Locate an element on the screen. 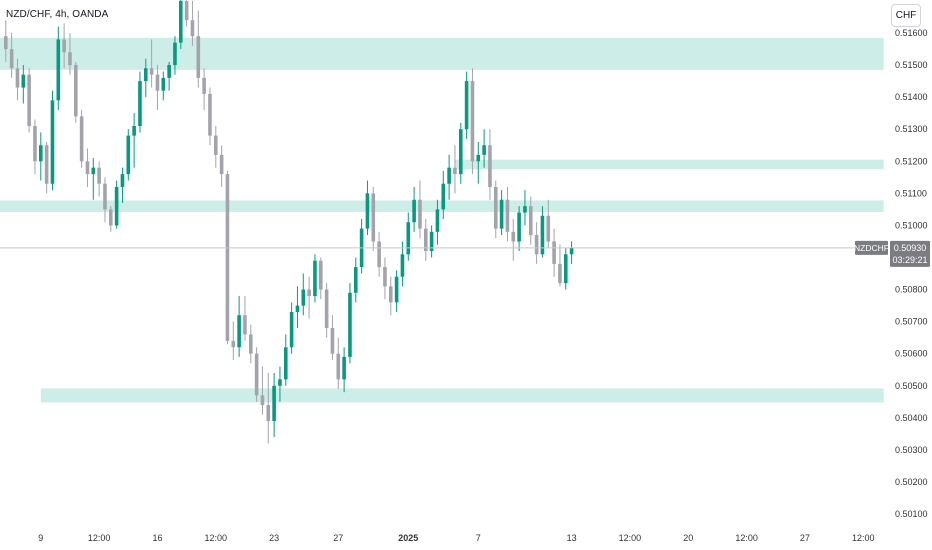 Image resolution: width=932 pixels, height=550 pixels. price-tick-label: 0.50700 is located at coordinates (911, 322).